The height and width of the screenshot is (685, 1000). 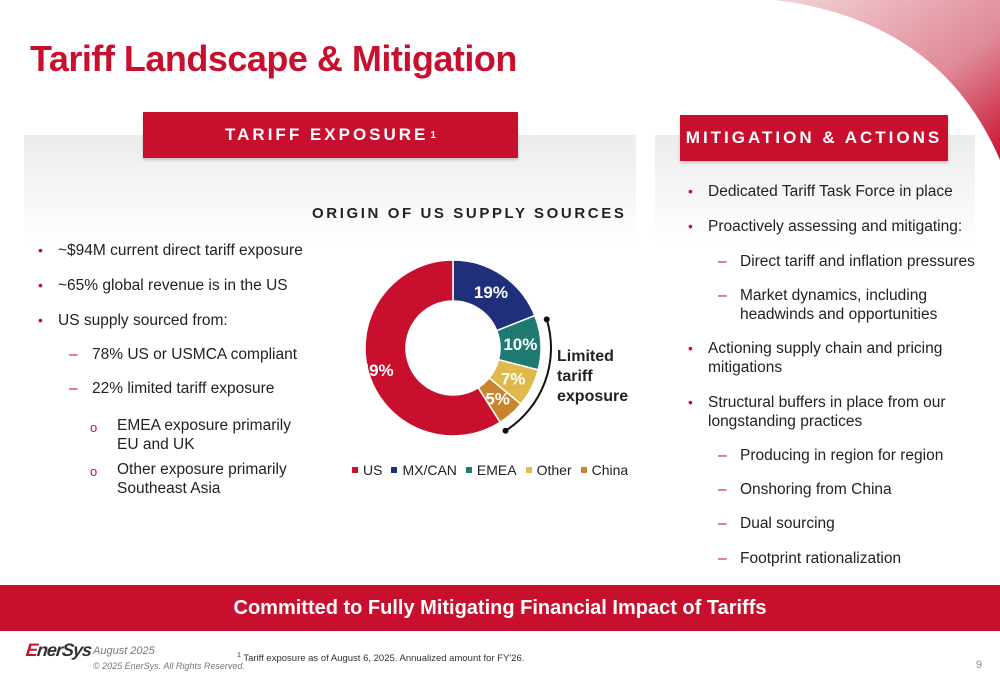 I want to click on sub-sub-list-item: EMEA exposure primarily, so click(x=204, y=425).